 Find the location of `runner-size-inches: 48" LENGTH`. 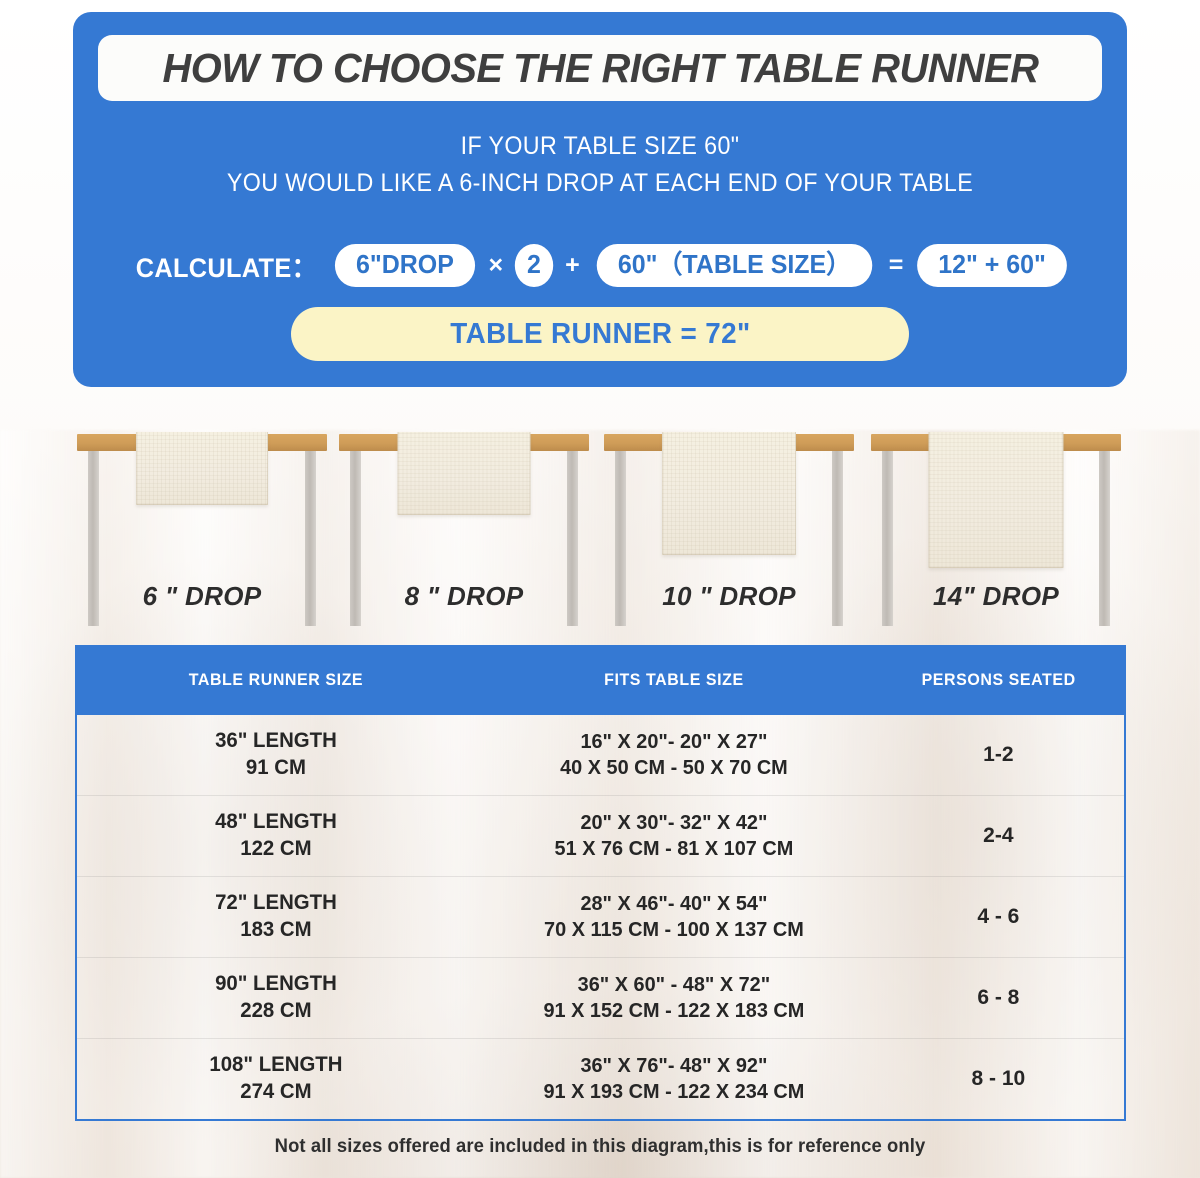

runner-size-inches: 48" LENGTH is located at coordinates (276, 822).